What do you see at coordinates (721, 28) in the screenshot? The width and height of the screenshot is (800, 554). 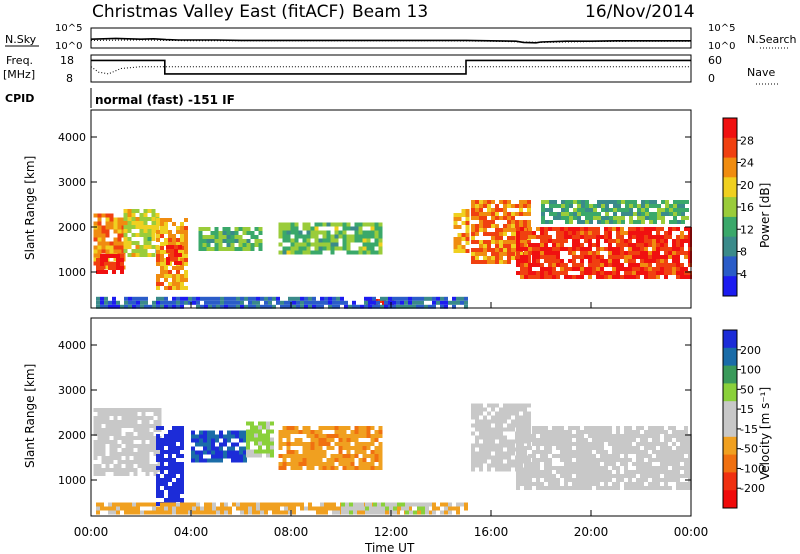 I see `noise-right-tick-top: 10^5` at bounding box center [721, 28].